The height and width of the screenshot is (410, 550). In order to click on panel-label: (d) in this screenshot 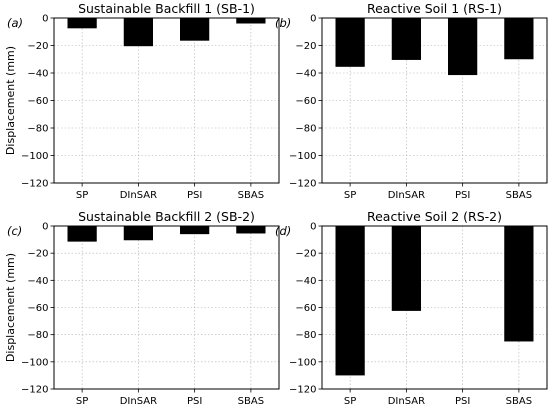, I will do `click(283, 231)`.